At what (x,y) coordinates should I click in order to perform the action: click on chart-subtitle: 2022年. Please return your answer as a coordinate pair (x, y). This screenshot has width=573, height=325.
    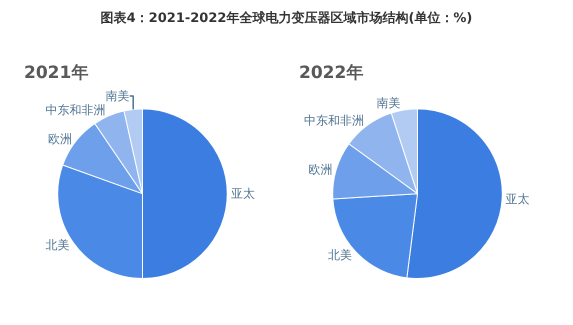
    Looking at the image, I should click on (331, 73).